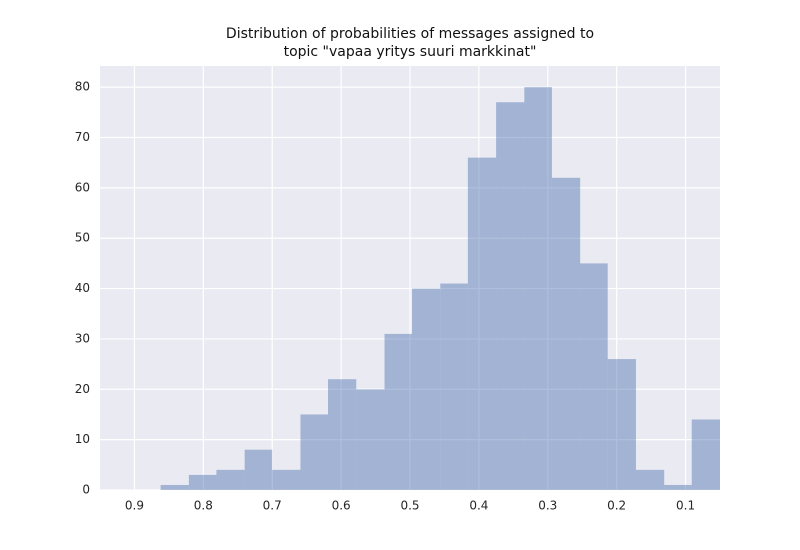 Image resolution: width=800 pixels, height=550 pixels. What do you see at coordinates (82, 238) in the screenshot?
I see `y-tick-label: 50` at bounding box center [82, 238].